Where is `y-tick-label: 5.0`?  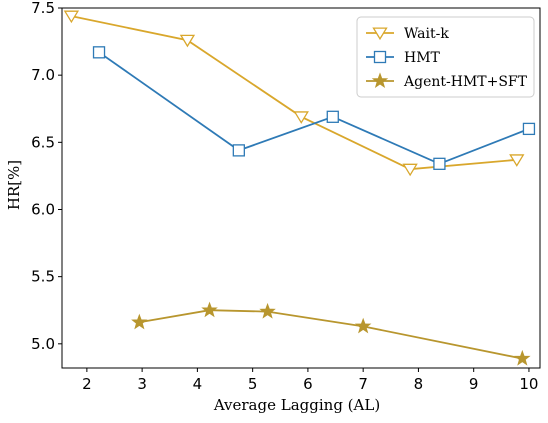
y-tick-label: 5.0 is located at coordinates (43, 344).